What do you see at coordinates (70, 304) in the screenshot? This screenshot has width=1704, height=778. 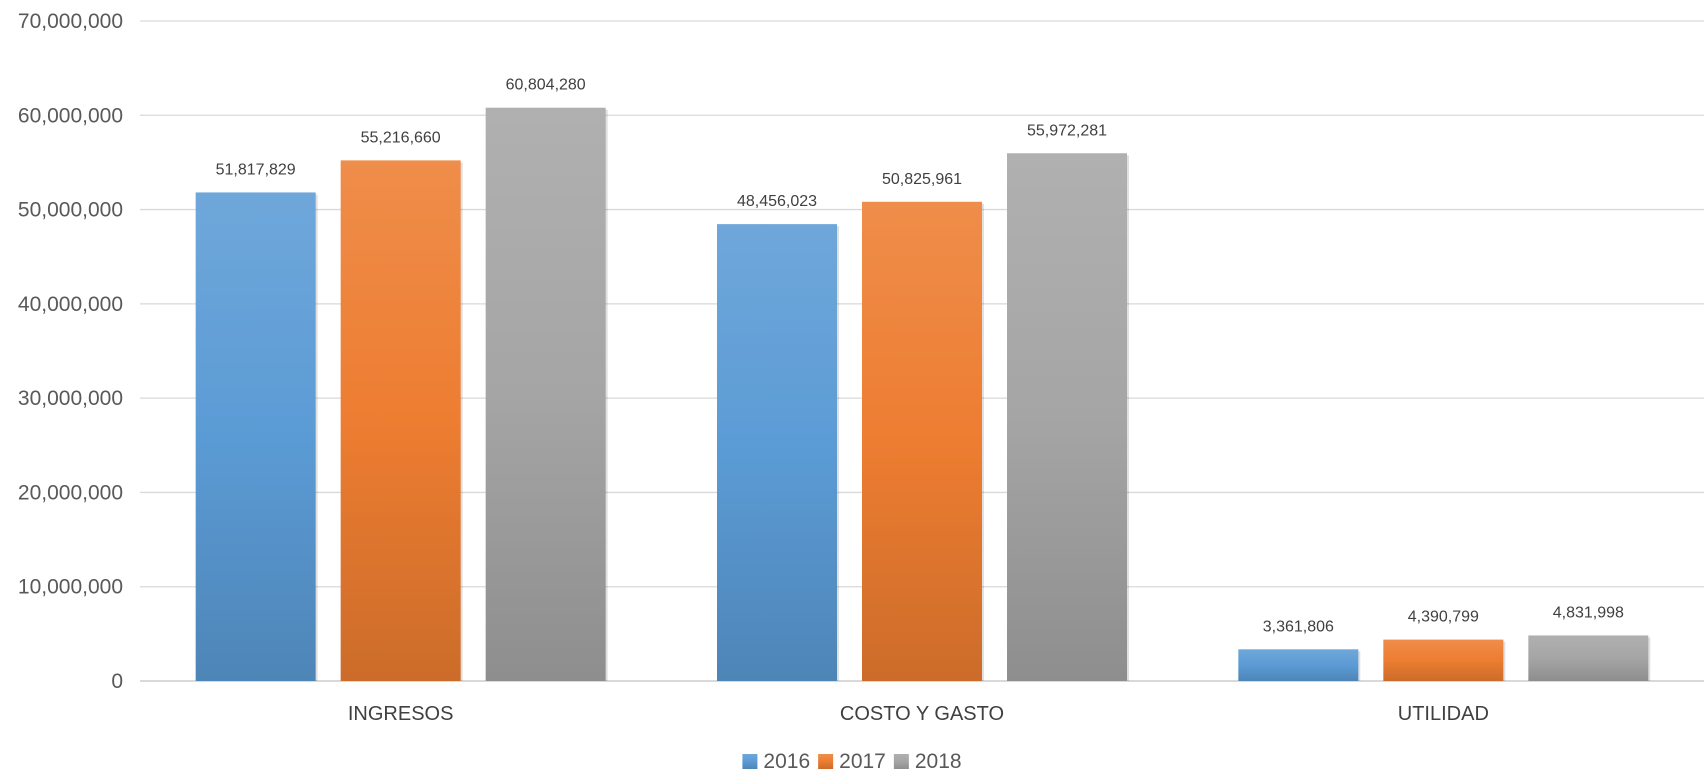 I see `y-tick-label: 40,000,000` at bounding box center [70, 304].